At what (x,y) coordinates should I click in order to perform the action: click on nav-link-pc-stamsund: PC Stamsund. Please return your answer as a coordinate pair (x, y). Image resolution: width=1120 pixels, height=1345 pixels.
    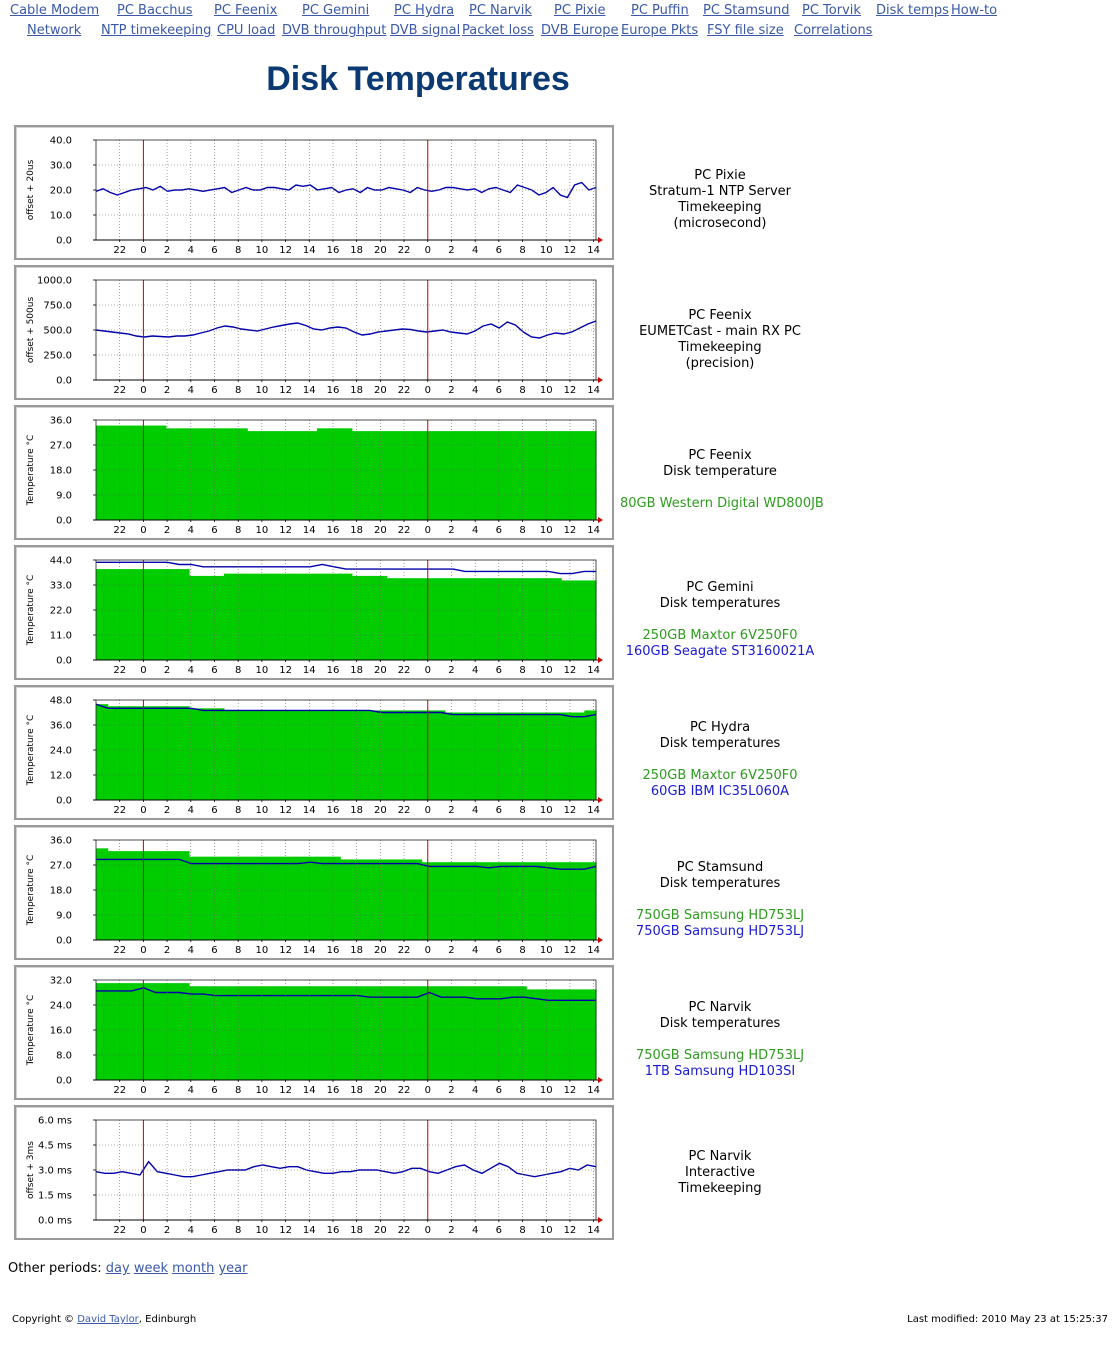
    Looking at the image, I should click on (746, 10).